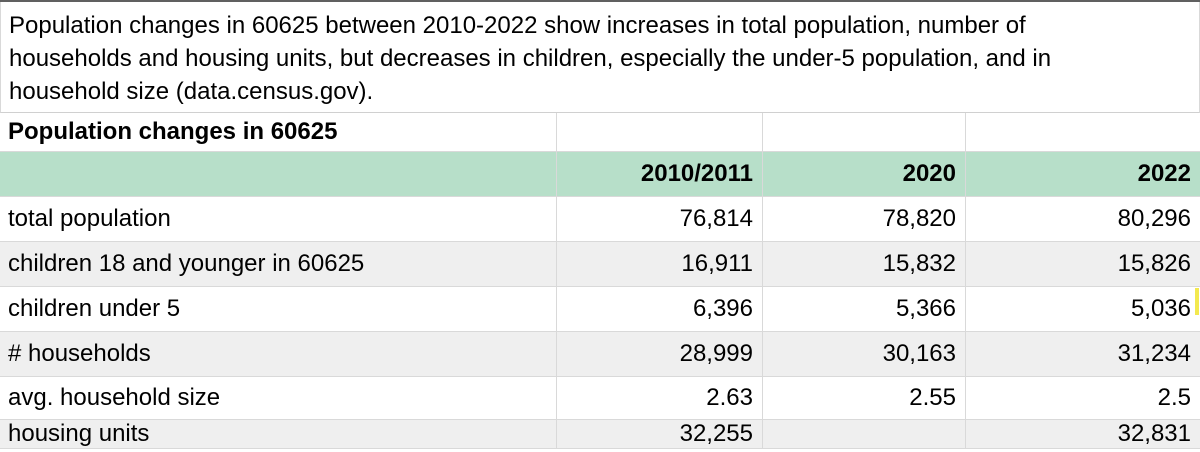 This screenshot has height=452, width=1200. What do you see at coordinates (864, 264) in the screenshot?
I see `cell-value: 15,832` at bounding box center [864, 264].